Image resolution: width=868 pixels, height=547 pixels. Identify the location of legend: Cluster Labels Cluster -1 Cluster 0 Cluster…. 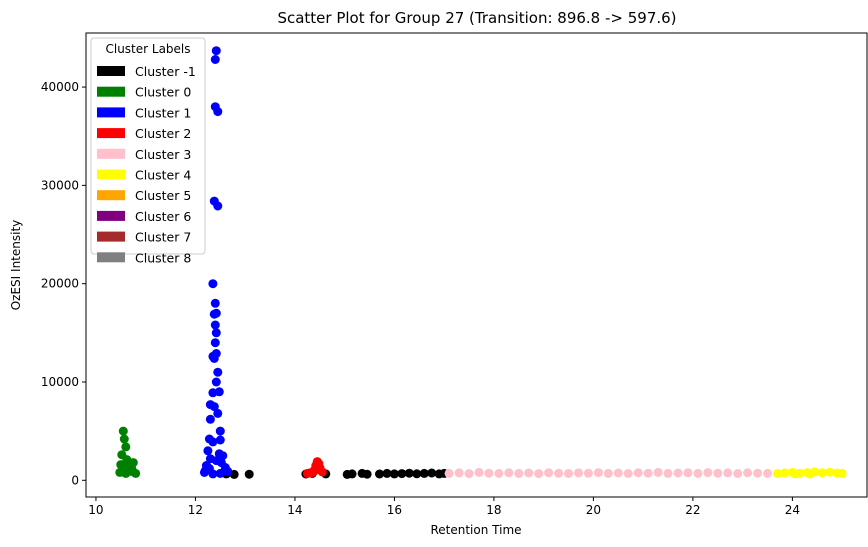
(148, 151).